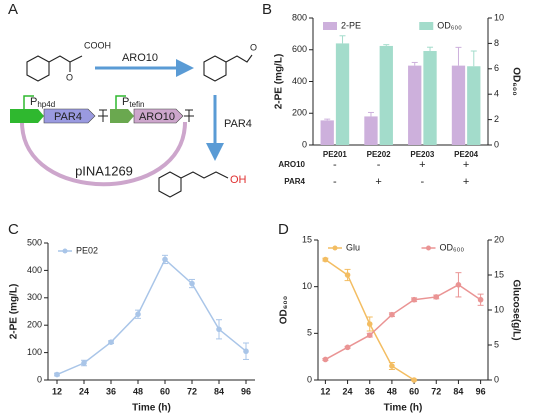 Image resolution: width=535 pixels, height=416 pixels. I want to click on x-tick-label: 36, so click(111, 391).